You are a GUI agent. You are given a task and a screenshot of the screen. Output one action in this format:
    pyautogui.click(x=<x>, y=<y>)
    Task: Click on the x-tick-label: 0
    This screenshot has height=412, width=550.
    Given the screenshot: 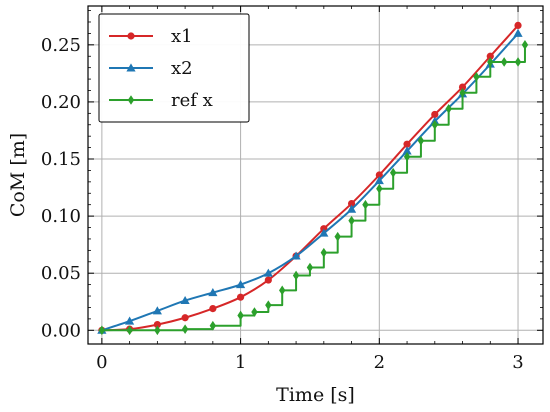 What is the action you would take?
    pyautogui.click(x=101, y=362)
    